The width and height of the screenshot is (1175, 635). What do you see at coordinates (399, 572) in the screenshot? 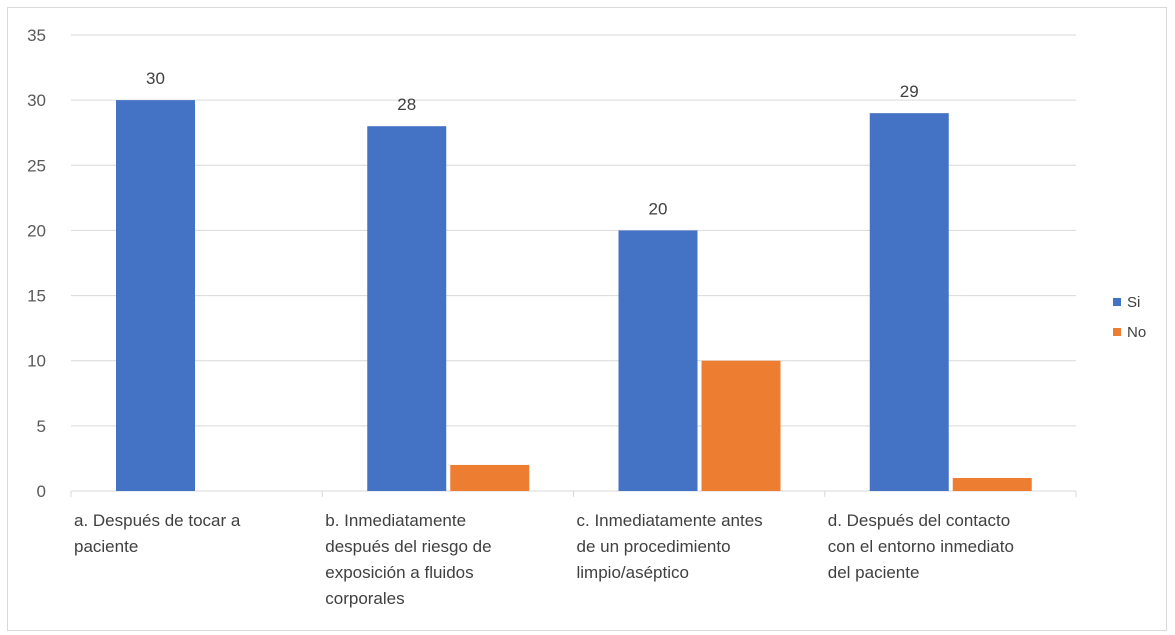
I see `x-category-label: exposición a fluidos` at bounding box center [399, 572].